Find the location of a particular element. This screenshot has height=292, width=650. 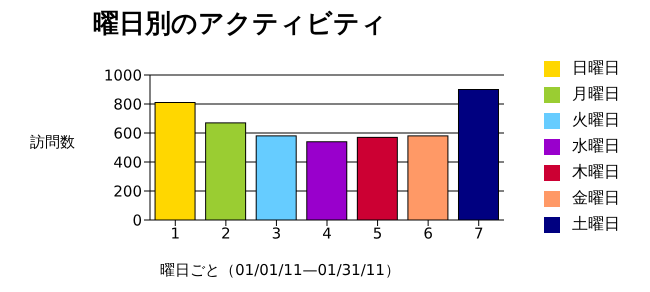

x-tick-label: 4 is located at coordinates (327, 233).